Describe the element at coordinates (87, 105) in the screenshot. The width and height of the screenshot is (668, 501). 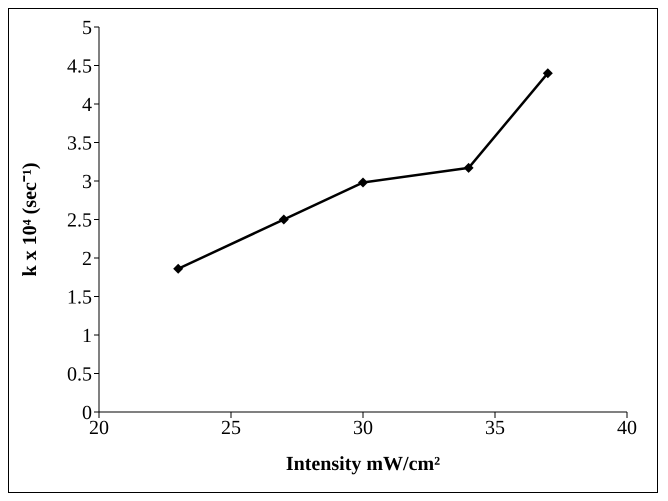
I see `y-tick-label: 4` at that location.